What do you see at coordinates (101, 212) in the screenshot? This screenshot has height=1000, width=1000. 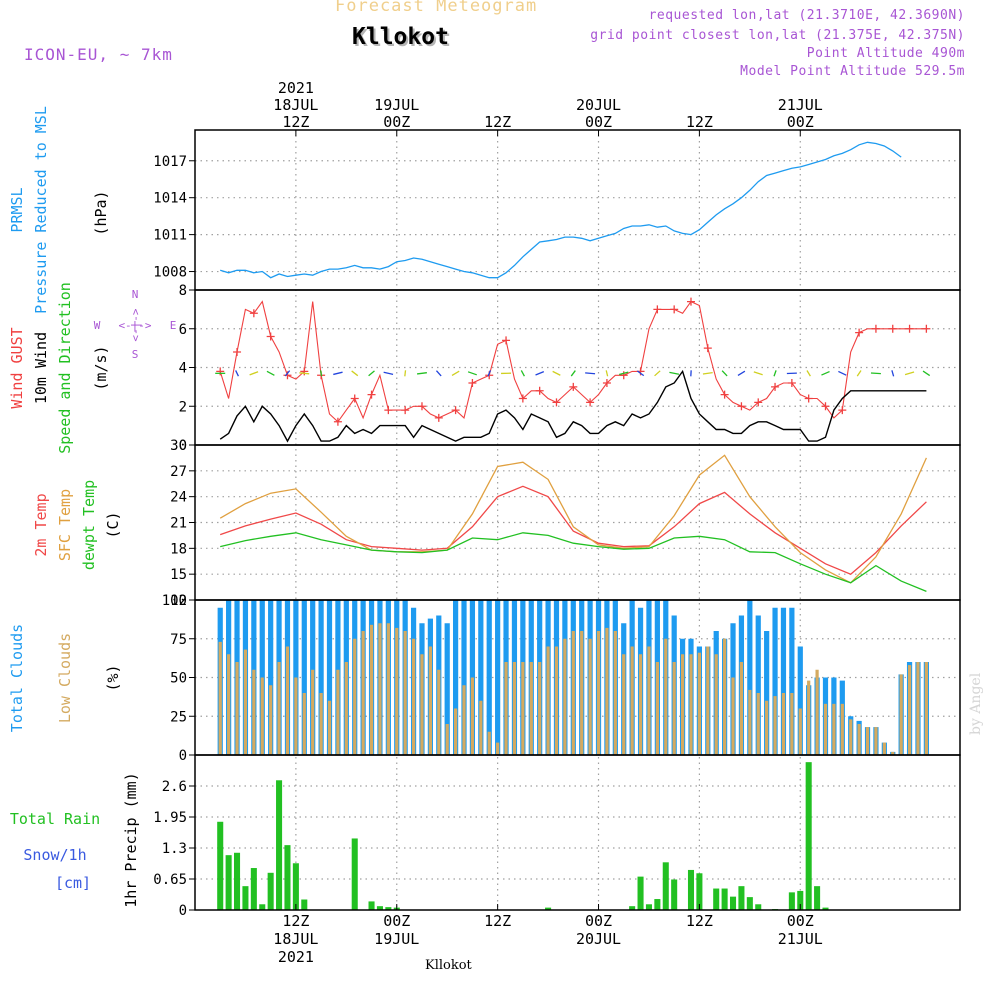 I see `pressure-unit-label: (hPa)` at bounding box center [101, 212].